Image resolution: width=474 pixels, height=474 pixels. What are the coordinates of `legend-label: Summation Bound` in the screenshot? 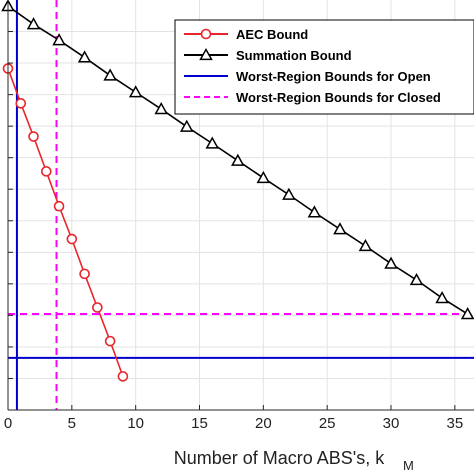 It's located at (294, 55).